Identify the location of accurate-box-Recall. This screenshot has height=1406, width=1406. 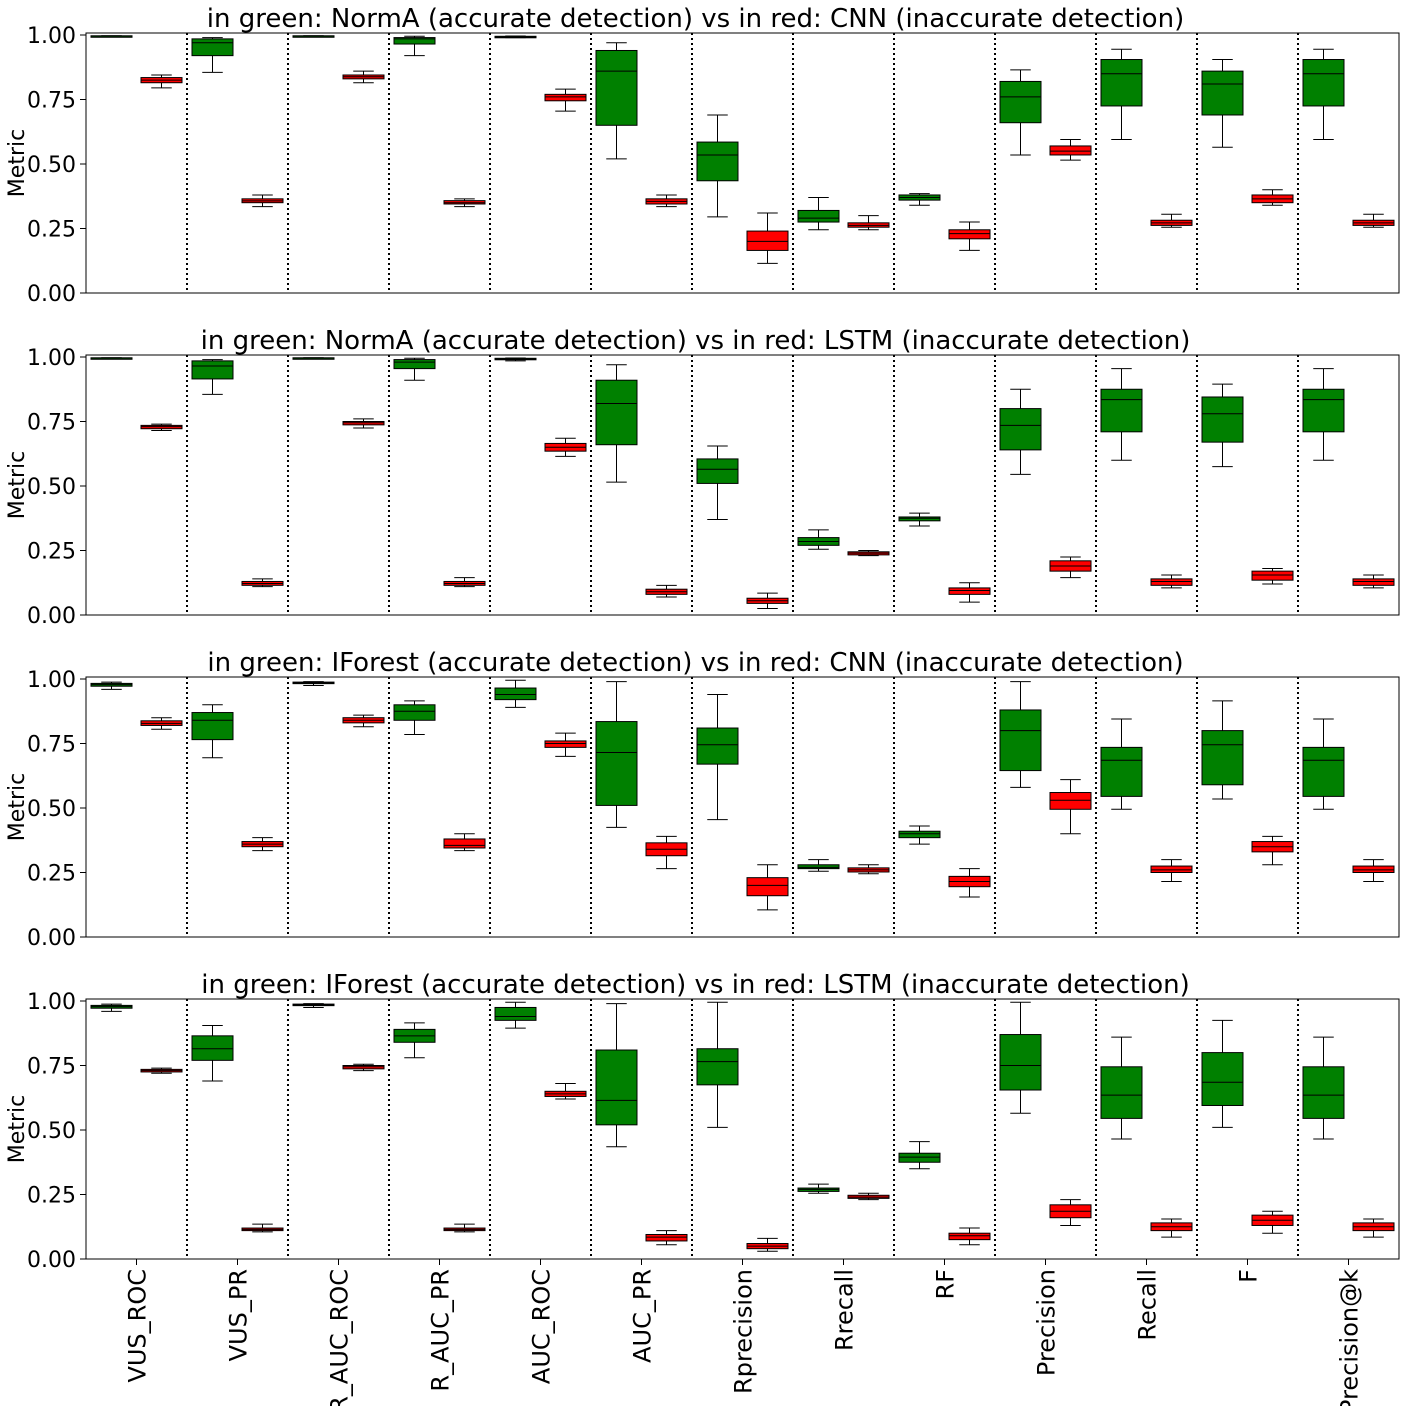
(1121, 764).